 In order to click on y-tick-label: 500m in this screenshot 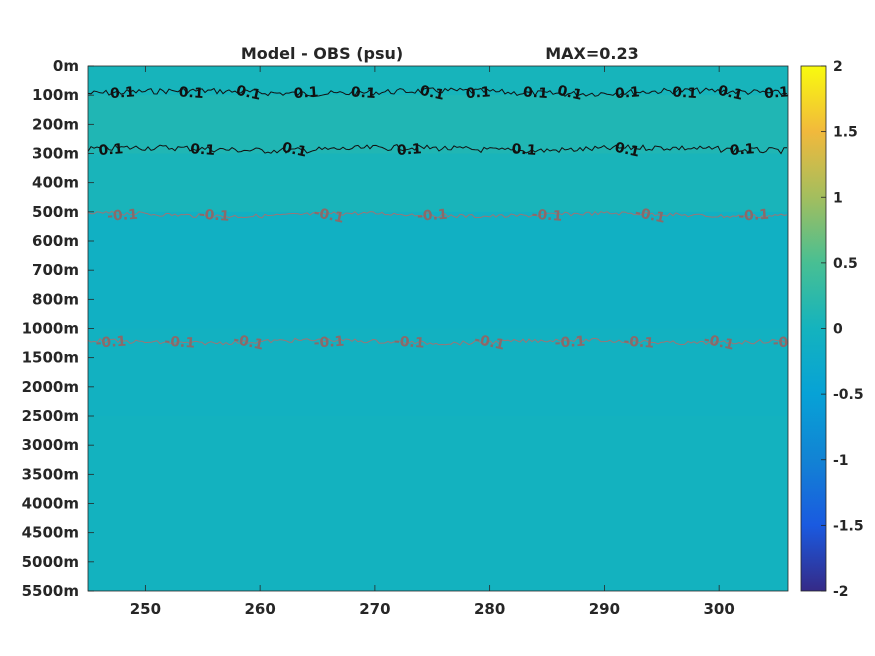, I will do `click(55, 212)`.